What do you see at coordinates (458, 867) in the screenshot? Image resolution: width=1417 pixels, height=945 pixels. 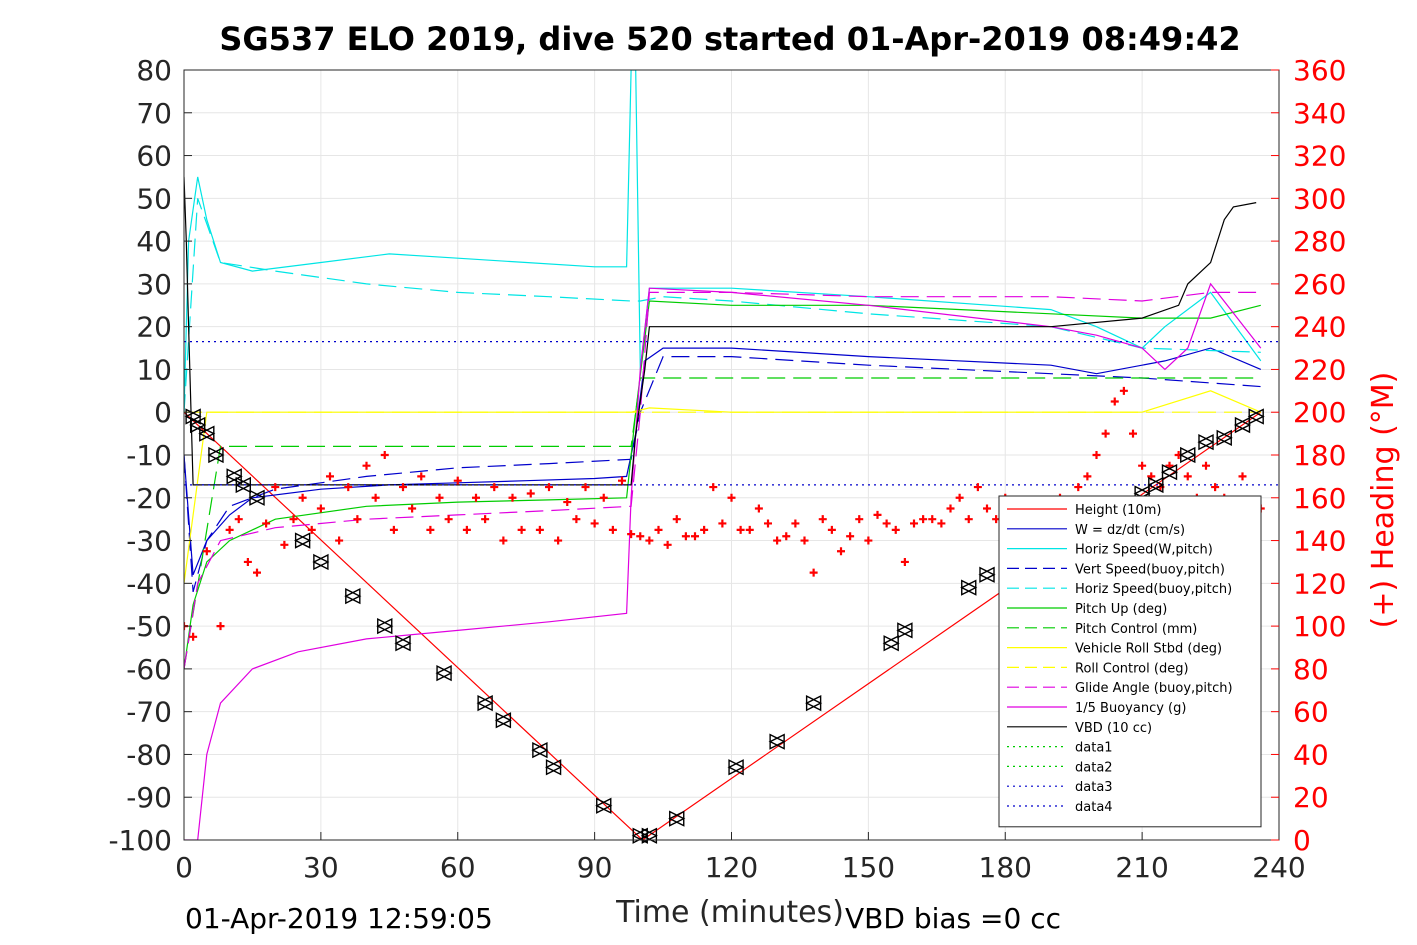 I see `x-tick-label: 60` at bounding box center [458, 867].